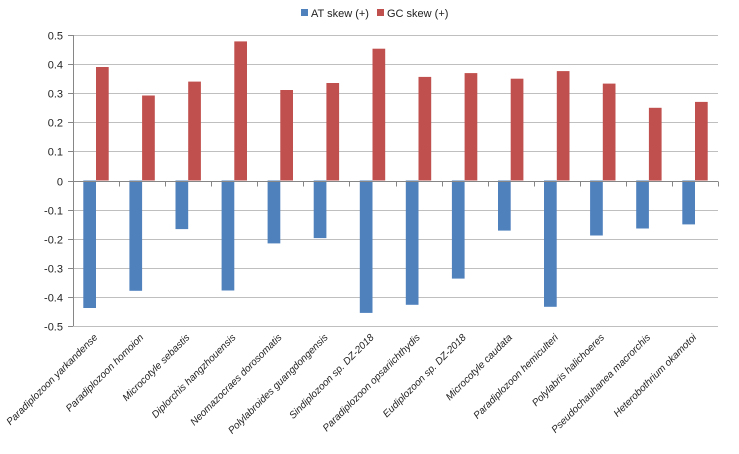 The height and width of the screenshot is (454, 739). I want to click on x-tick-label: Heterobothrium okamotoi, so click(656, 376).